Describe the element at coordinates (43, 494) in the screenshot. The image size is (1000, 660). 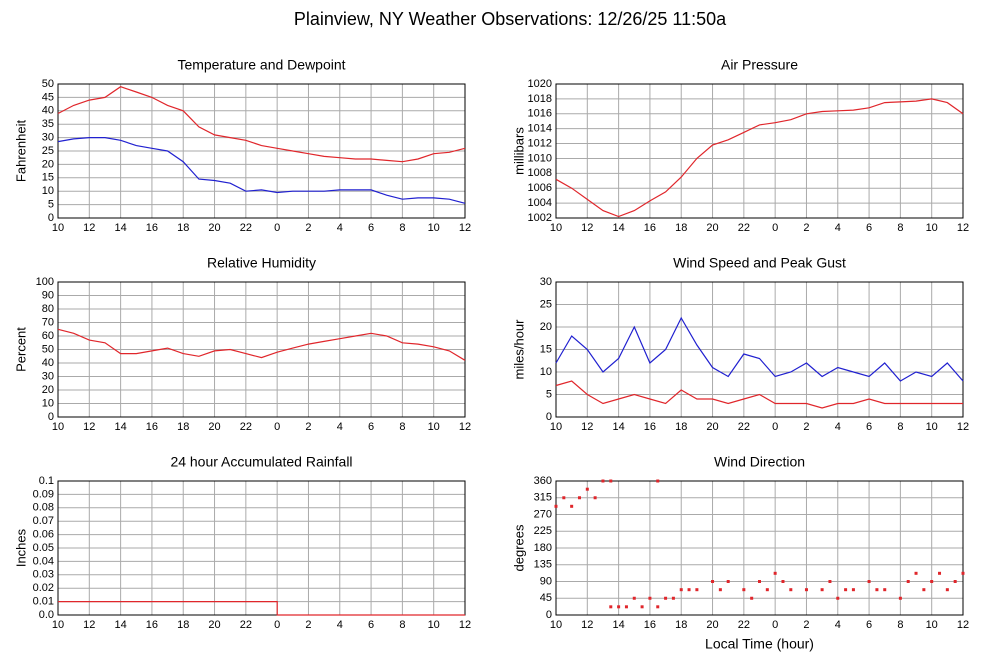
I see `y-tick-label: 0.09` at that location.